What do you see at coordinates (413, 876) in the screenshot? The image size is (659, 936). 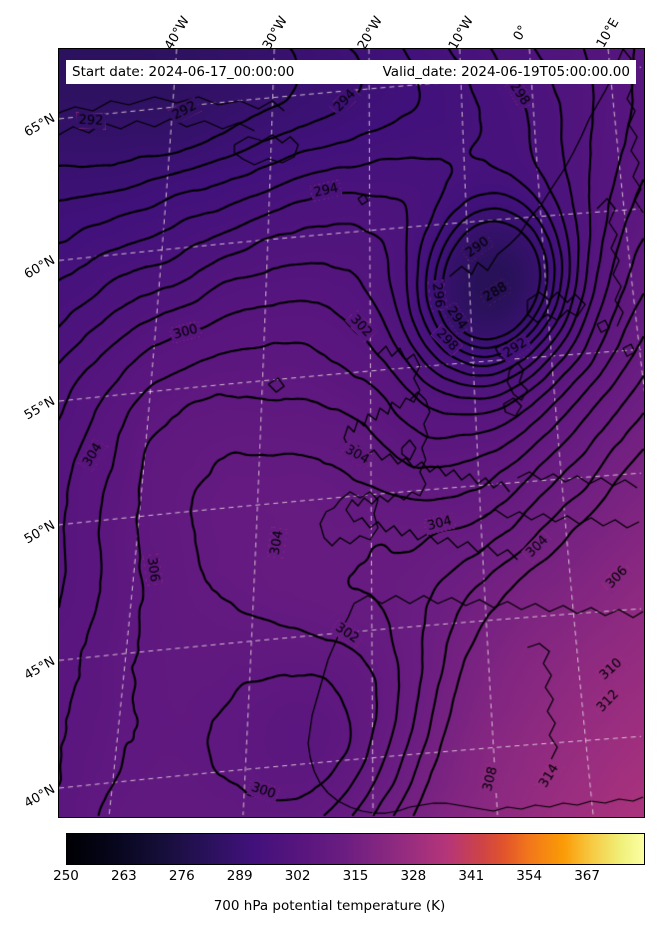 I see `colorbar-tick-328: 328` at bounding box center [413, 876].